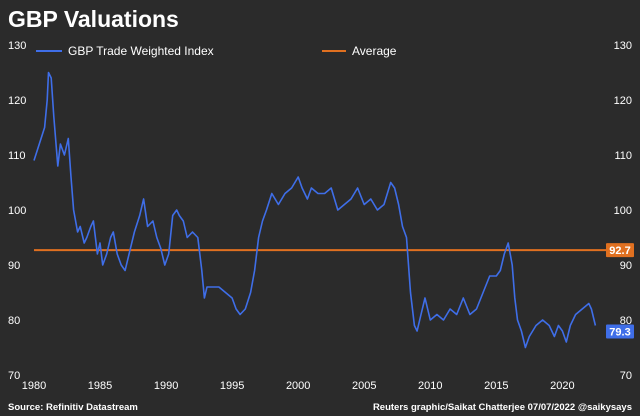 Image resolution: width=640 pixels, height=416 pixels. I want to click on y-tick-label-right: 100, so click(623, 211).